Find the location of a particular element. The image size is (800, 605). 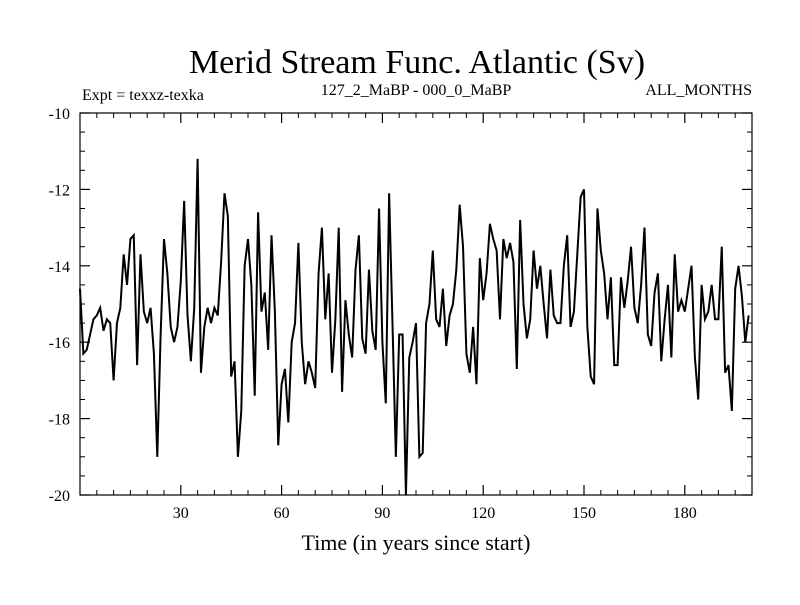

x-axis-label: Time (in years since start) is located at coordinates (416, 542).